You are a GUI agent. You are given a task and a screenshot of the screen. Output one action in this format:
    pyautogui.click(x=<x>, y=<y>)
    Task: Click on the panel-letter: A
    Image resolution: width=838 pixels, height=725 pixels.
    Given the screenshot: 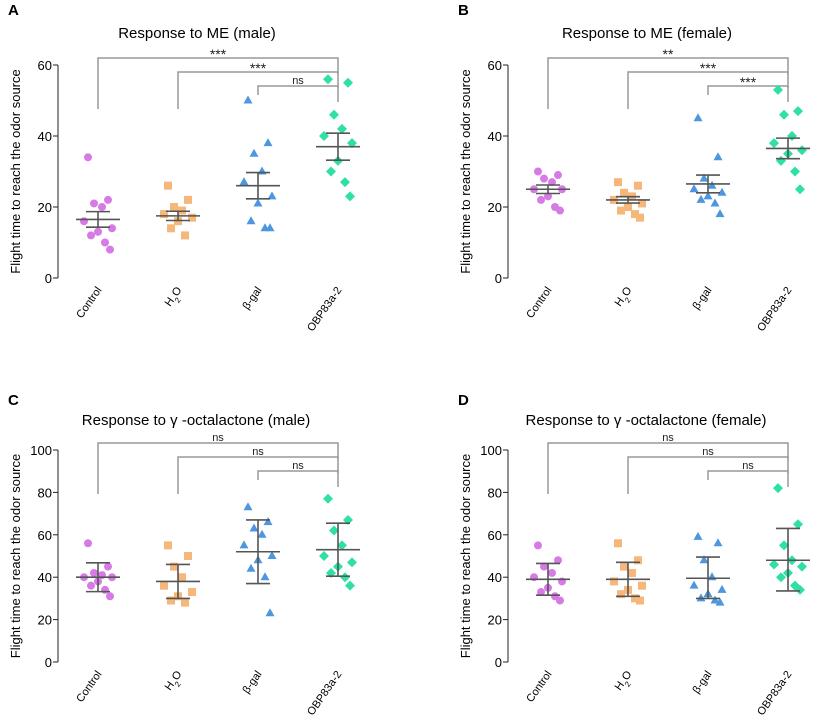 What is the action you would take?
    pyautogui.click(x=13, y=10)
    